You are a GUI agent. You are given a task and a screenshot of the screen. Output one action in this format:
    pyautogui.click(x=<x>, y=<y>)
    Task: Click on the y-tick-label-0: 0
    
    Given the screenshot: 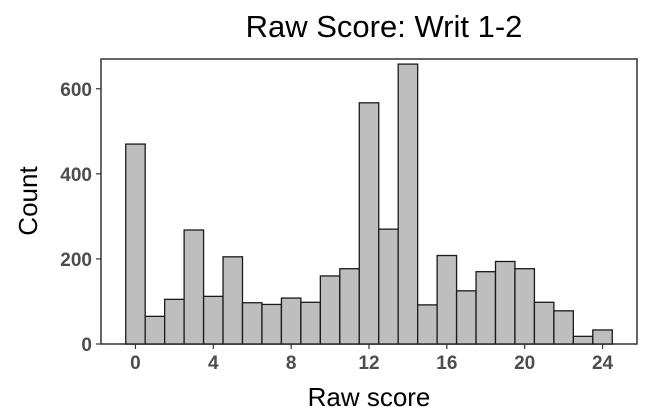 What is the action you would take?
    pyautogui.click(x=86, y=345)
    